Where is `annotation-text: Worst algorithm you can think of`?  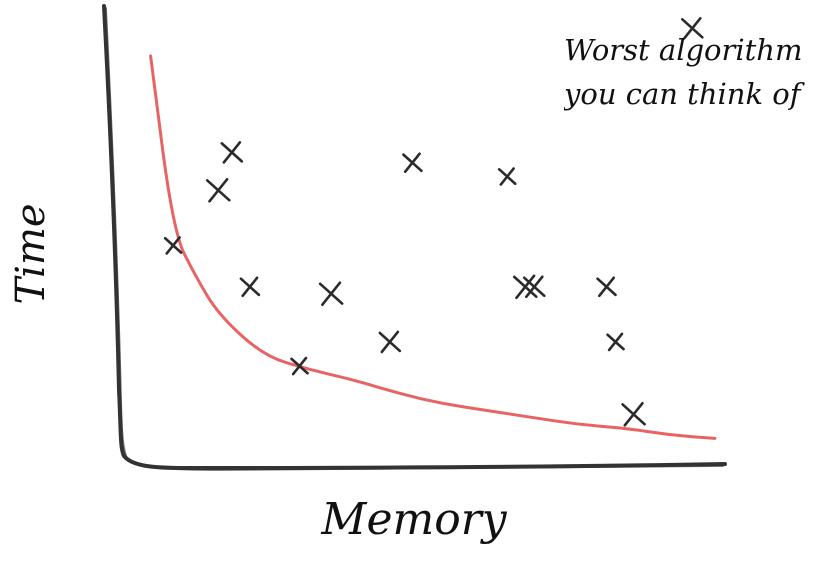 annotation-text: Worst algorithm you can think of is located at coordinates (683, 72).